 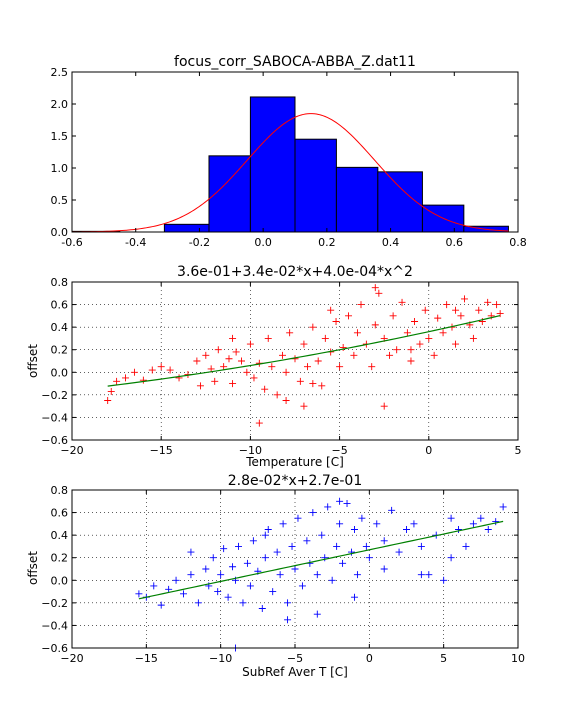 I want to click on subref-ytick-label: 0.2, so click(x=60, y=558).